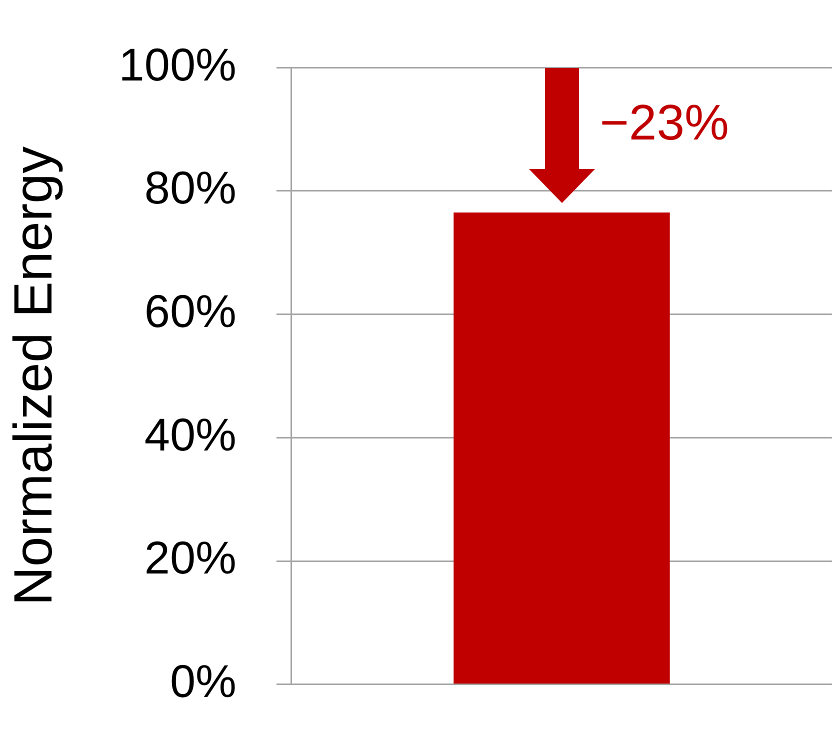 The width and height of the screenshot is (838, 752). I want to click on y-tick-label: 100%, so click(177, 64).